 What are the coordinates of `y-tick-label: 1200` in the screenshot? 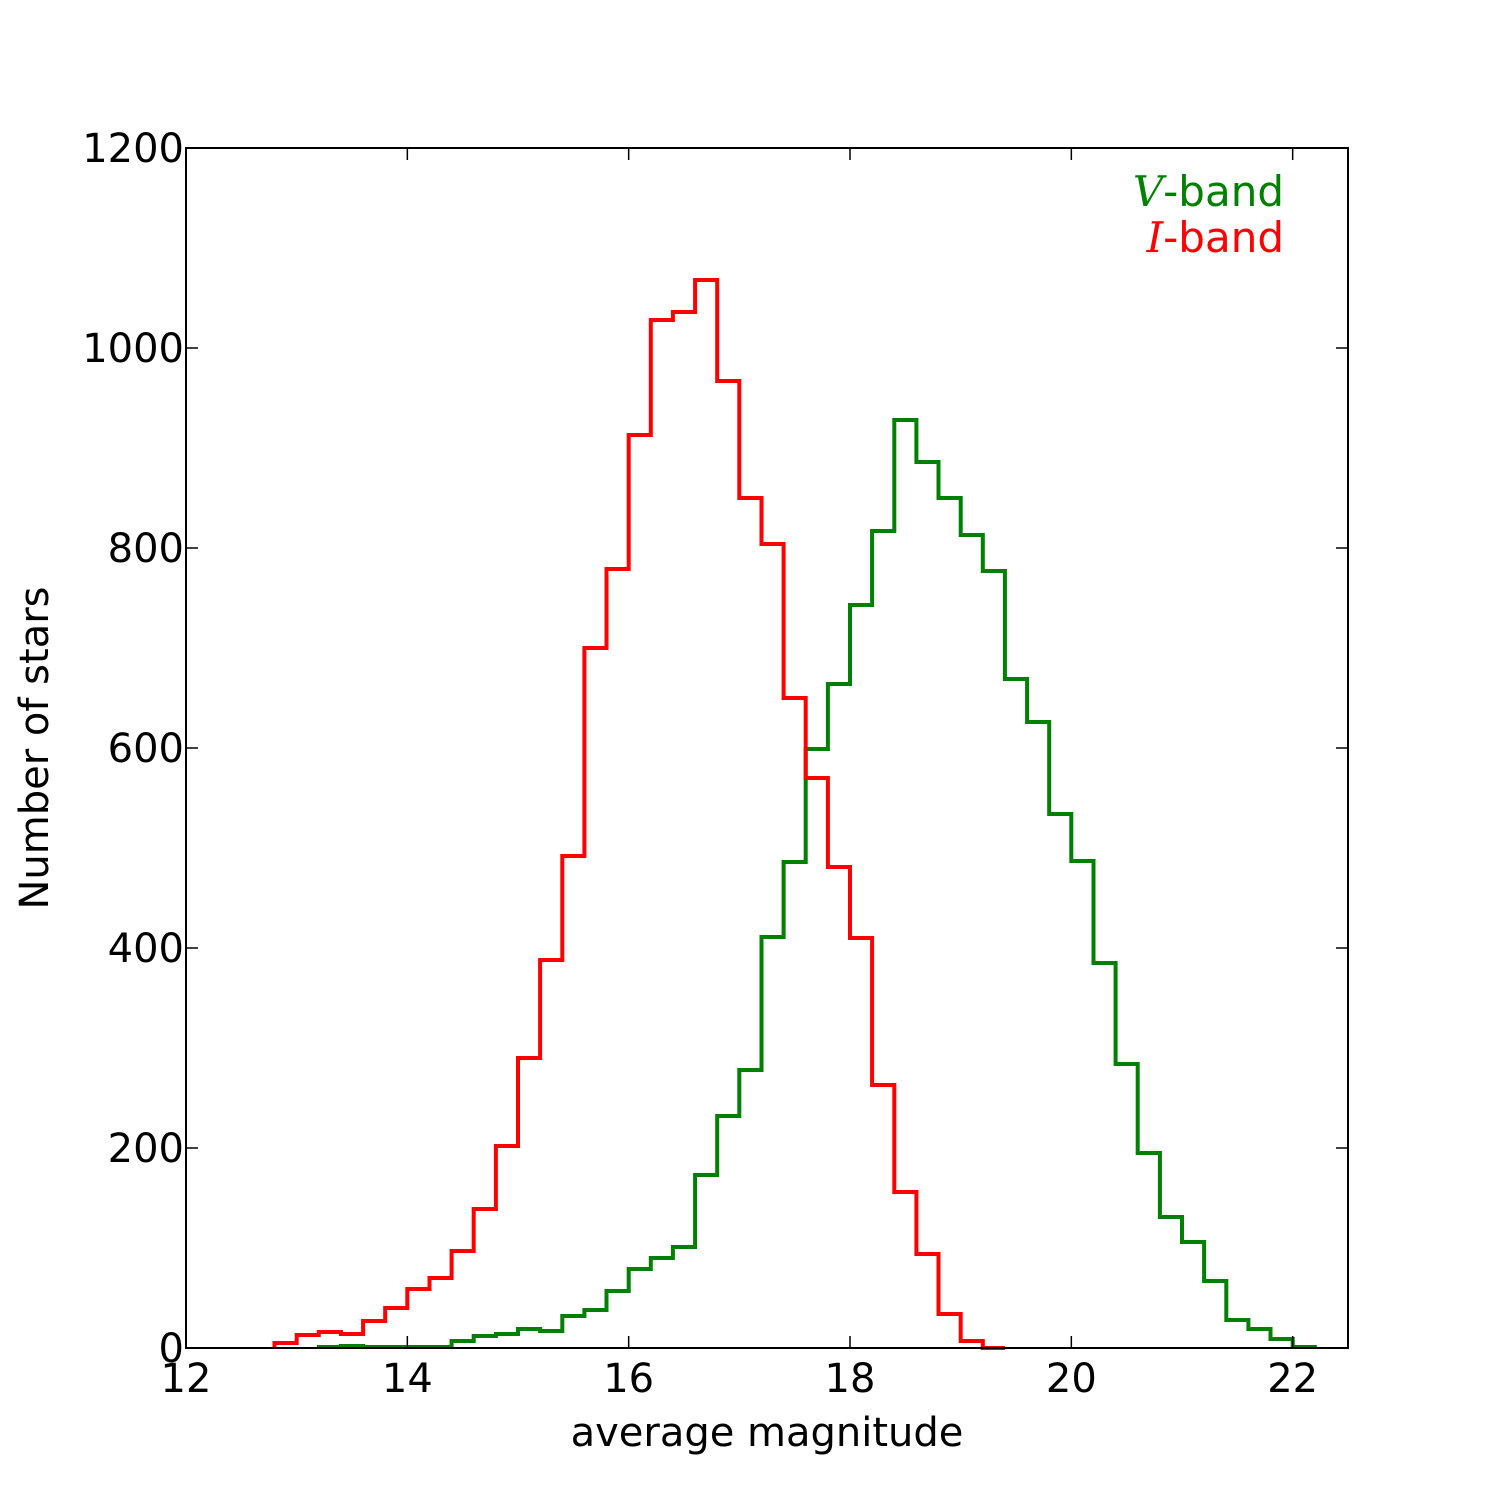 It's located at (133, 149).